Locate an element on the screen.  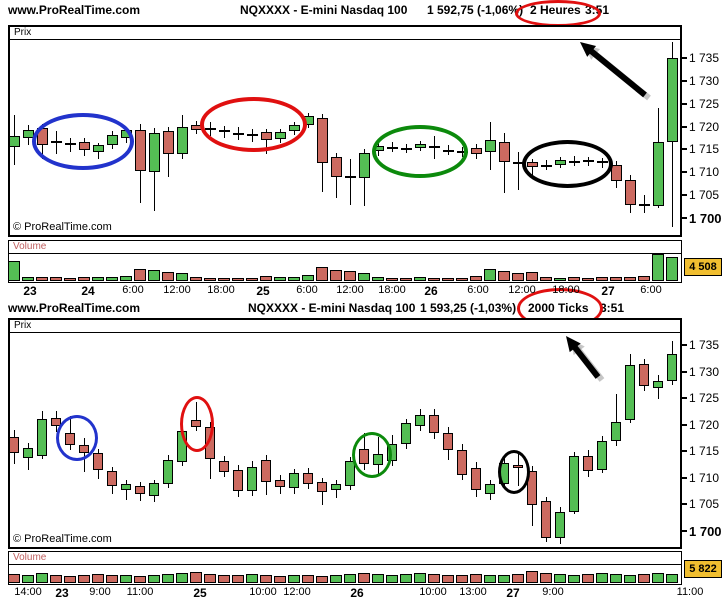
header-quote: 1 592,75 (-1,06%) is located at coordinates (475, 10).